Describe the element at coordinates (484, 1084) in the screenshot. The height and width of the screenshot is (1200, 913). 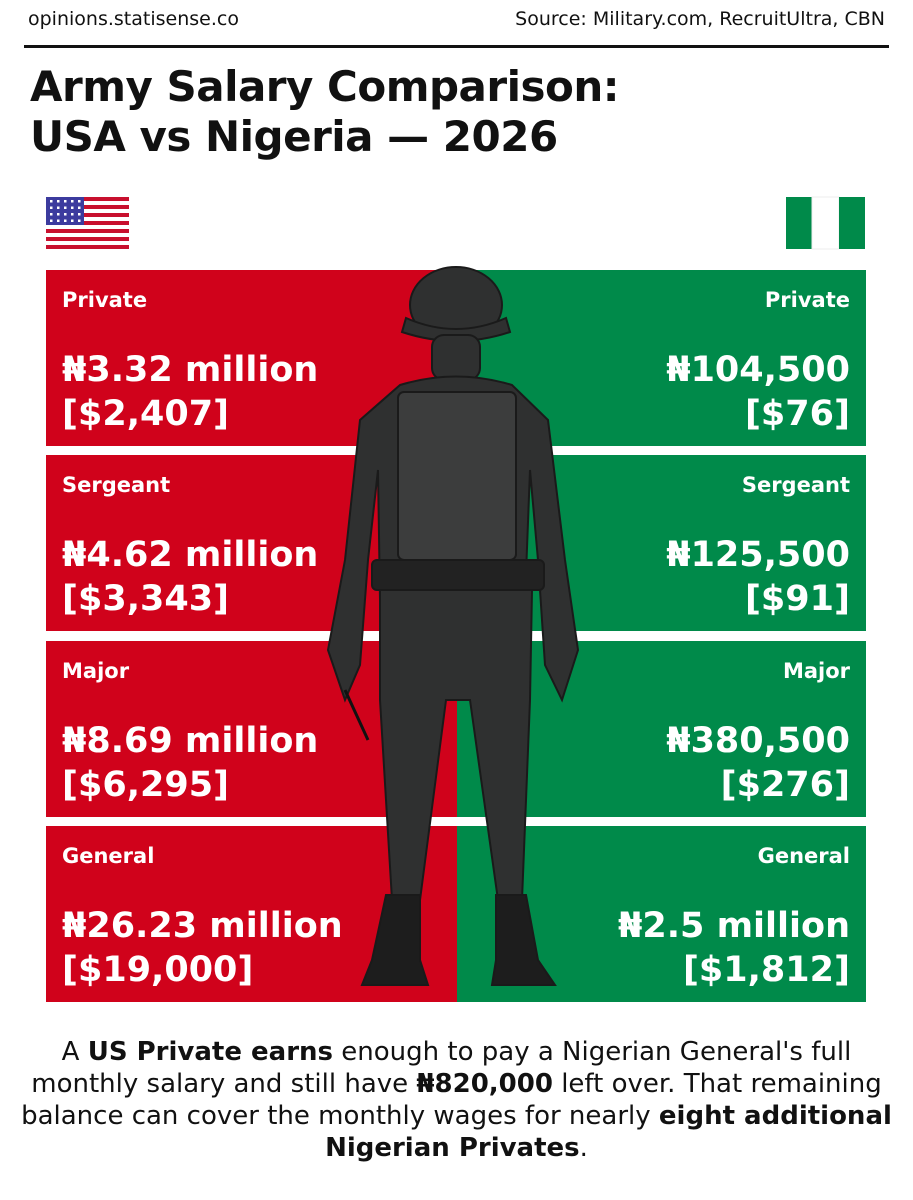
I see `footnote-part: ₦820,000` at that location.